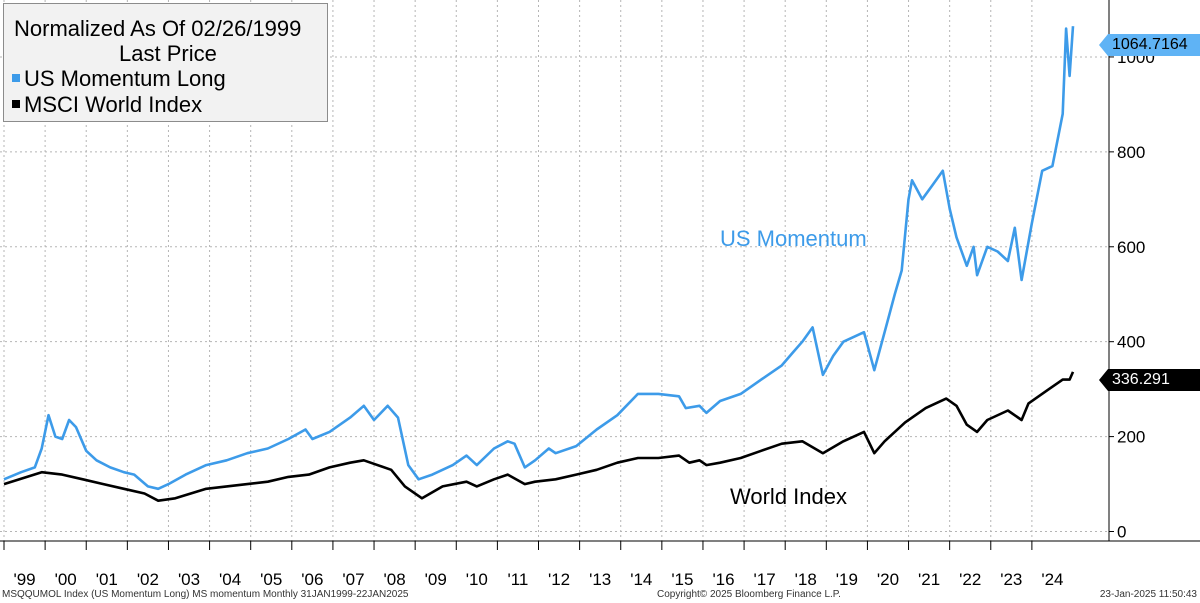 The width and height of the screenshot is (1200, 603). I want to click on x-tick-label: '23, so click(1011, 579).